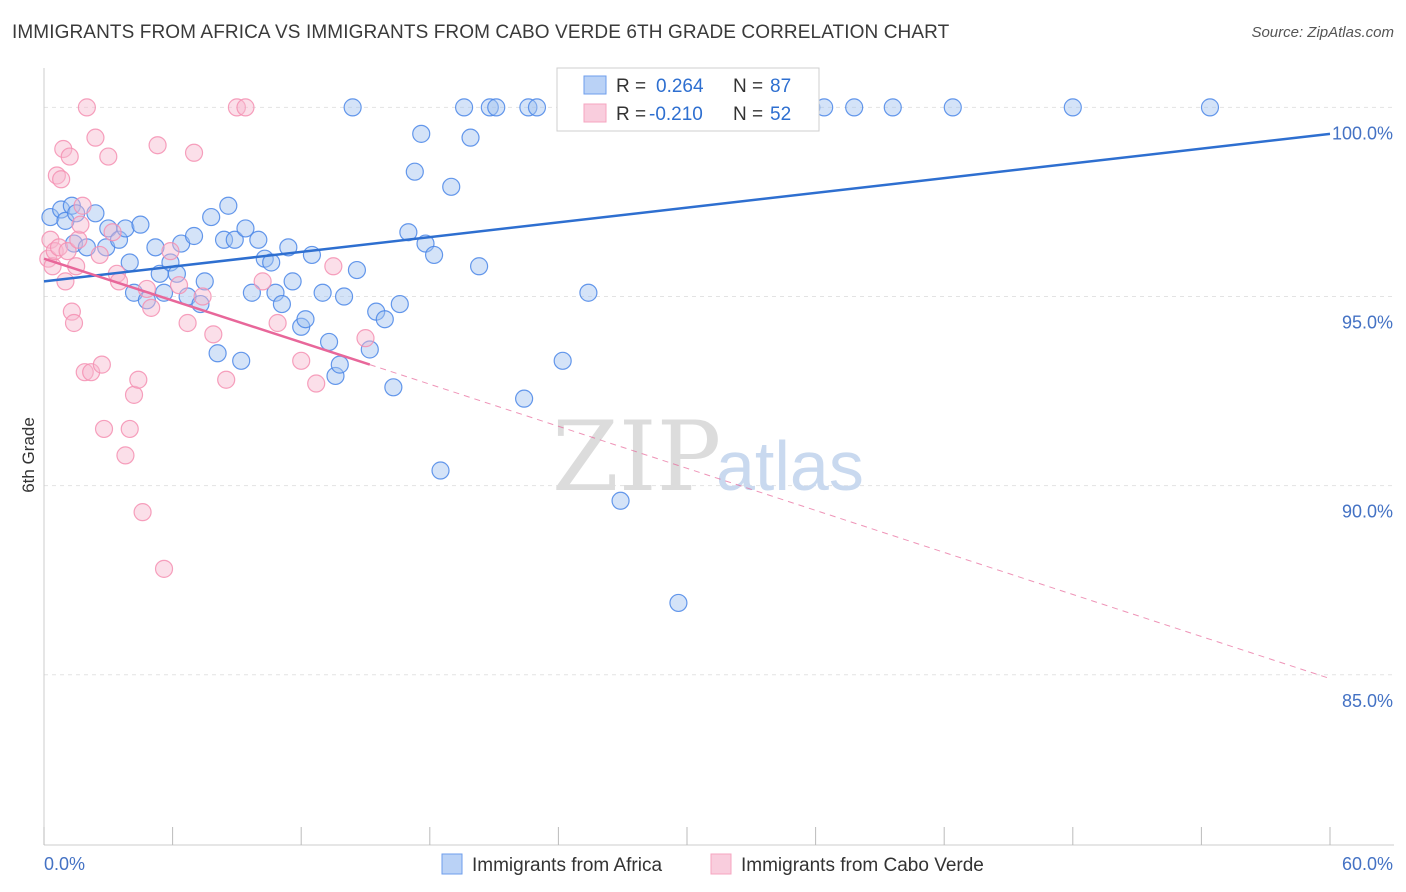  I want to click on legend-swatch-africa, so click(452, 864).